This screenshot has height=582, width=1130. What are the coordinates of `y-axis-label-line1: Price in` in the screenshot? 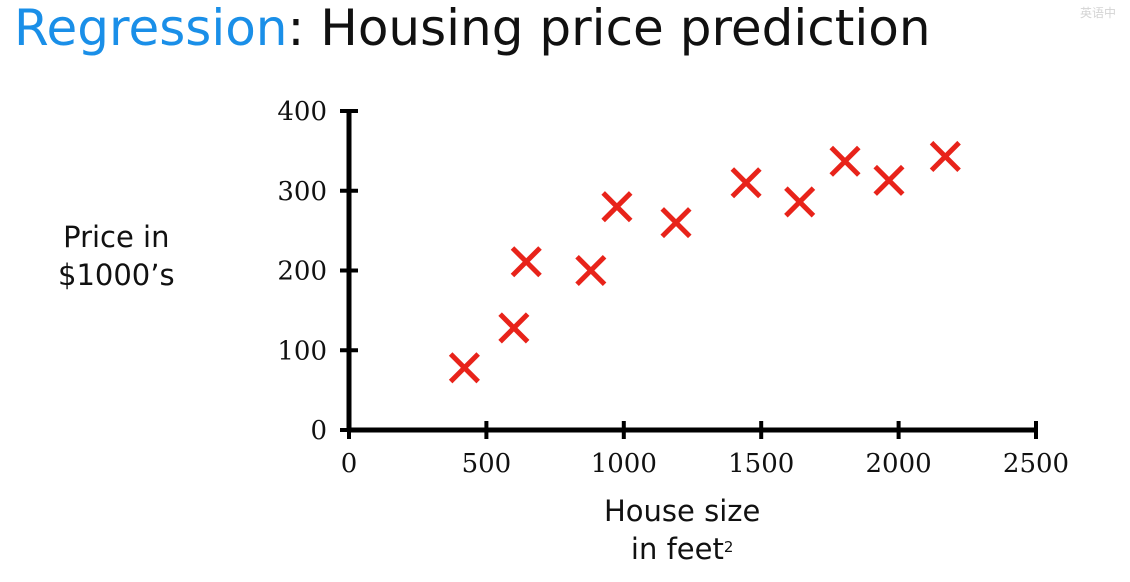 It's located at (116, 237).